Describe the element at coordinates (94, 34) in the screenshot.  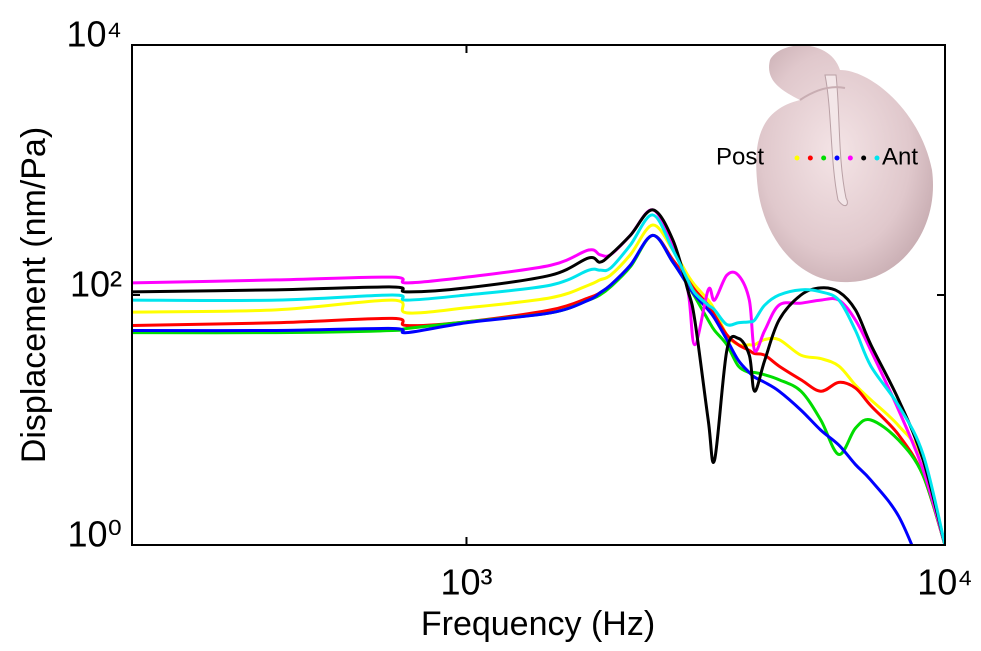
I see `y-tick-label: 10⁴` at that location.